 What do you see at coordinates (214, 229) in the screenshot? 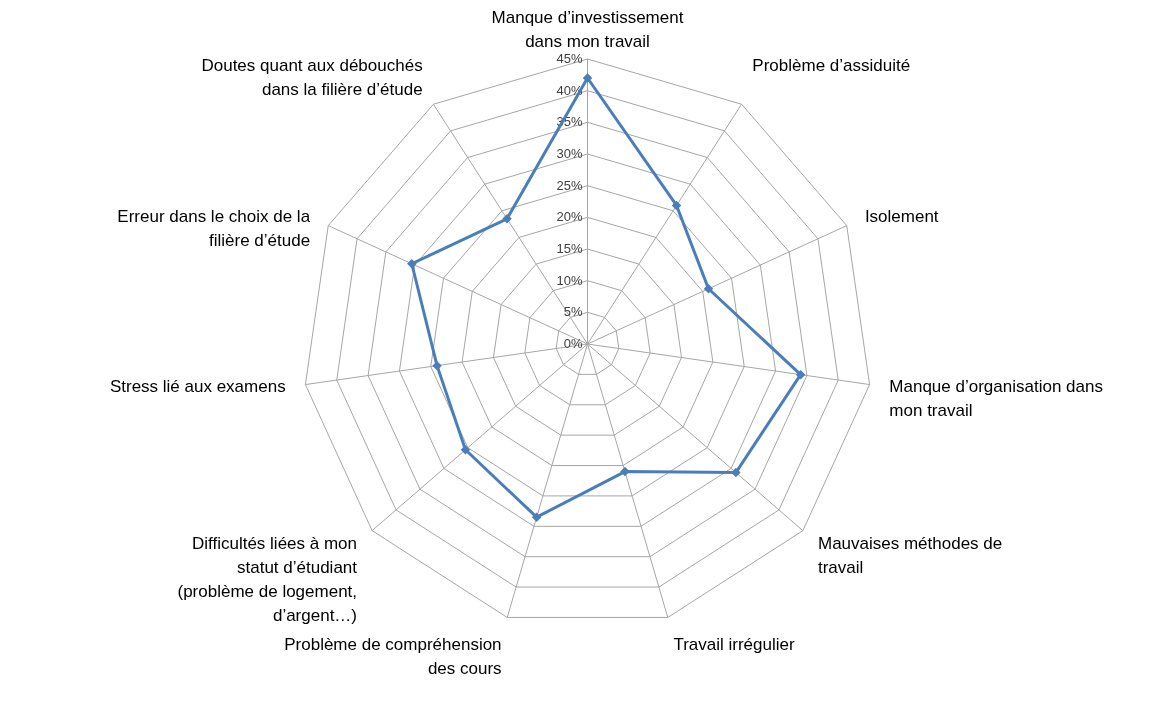
I see `spoke-label: Erreur dans le choix de la filière d’étude` at bounding box center [214, 229].